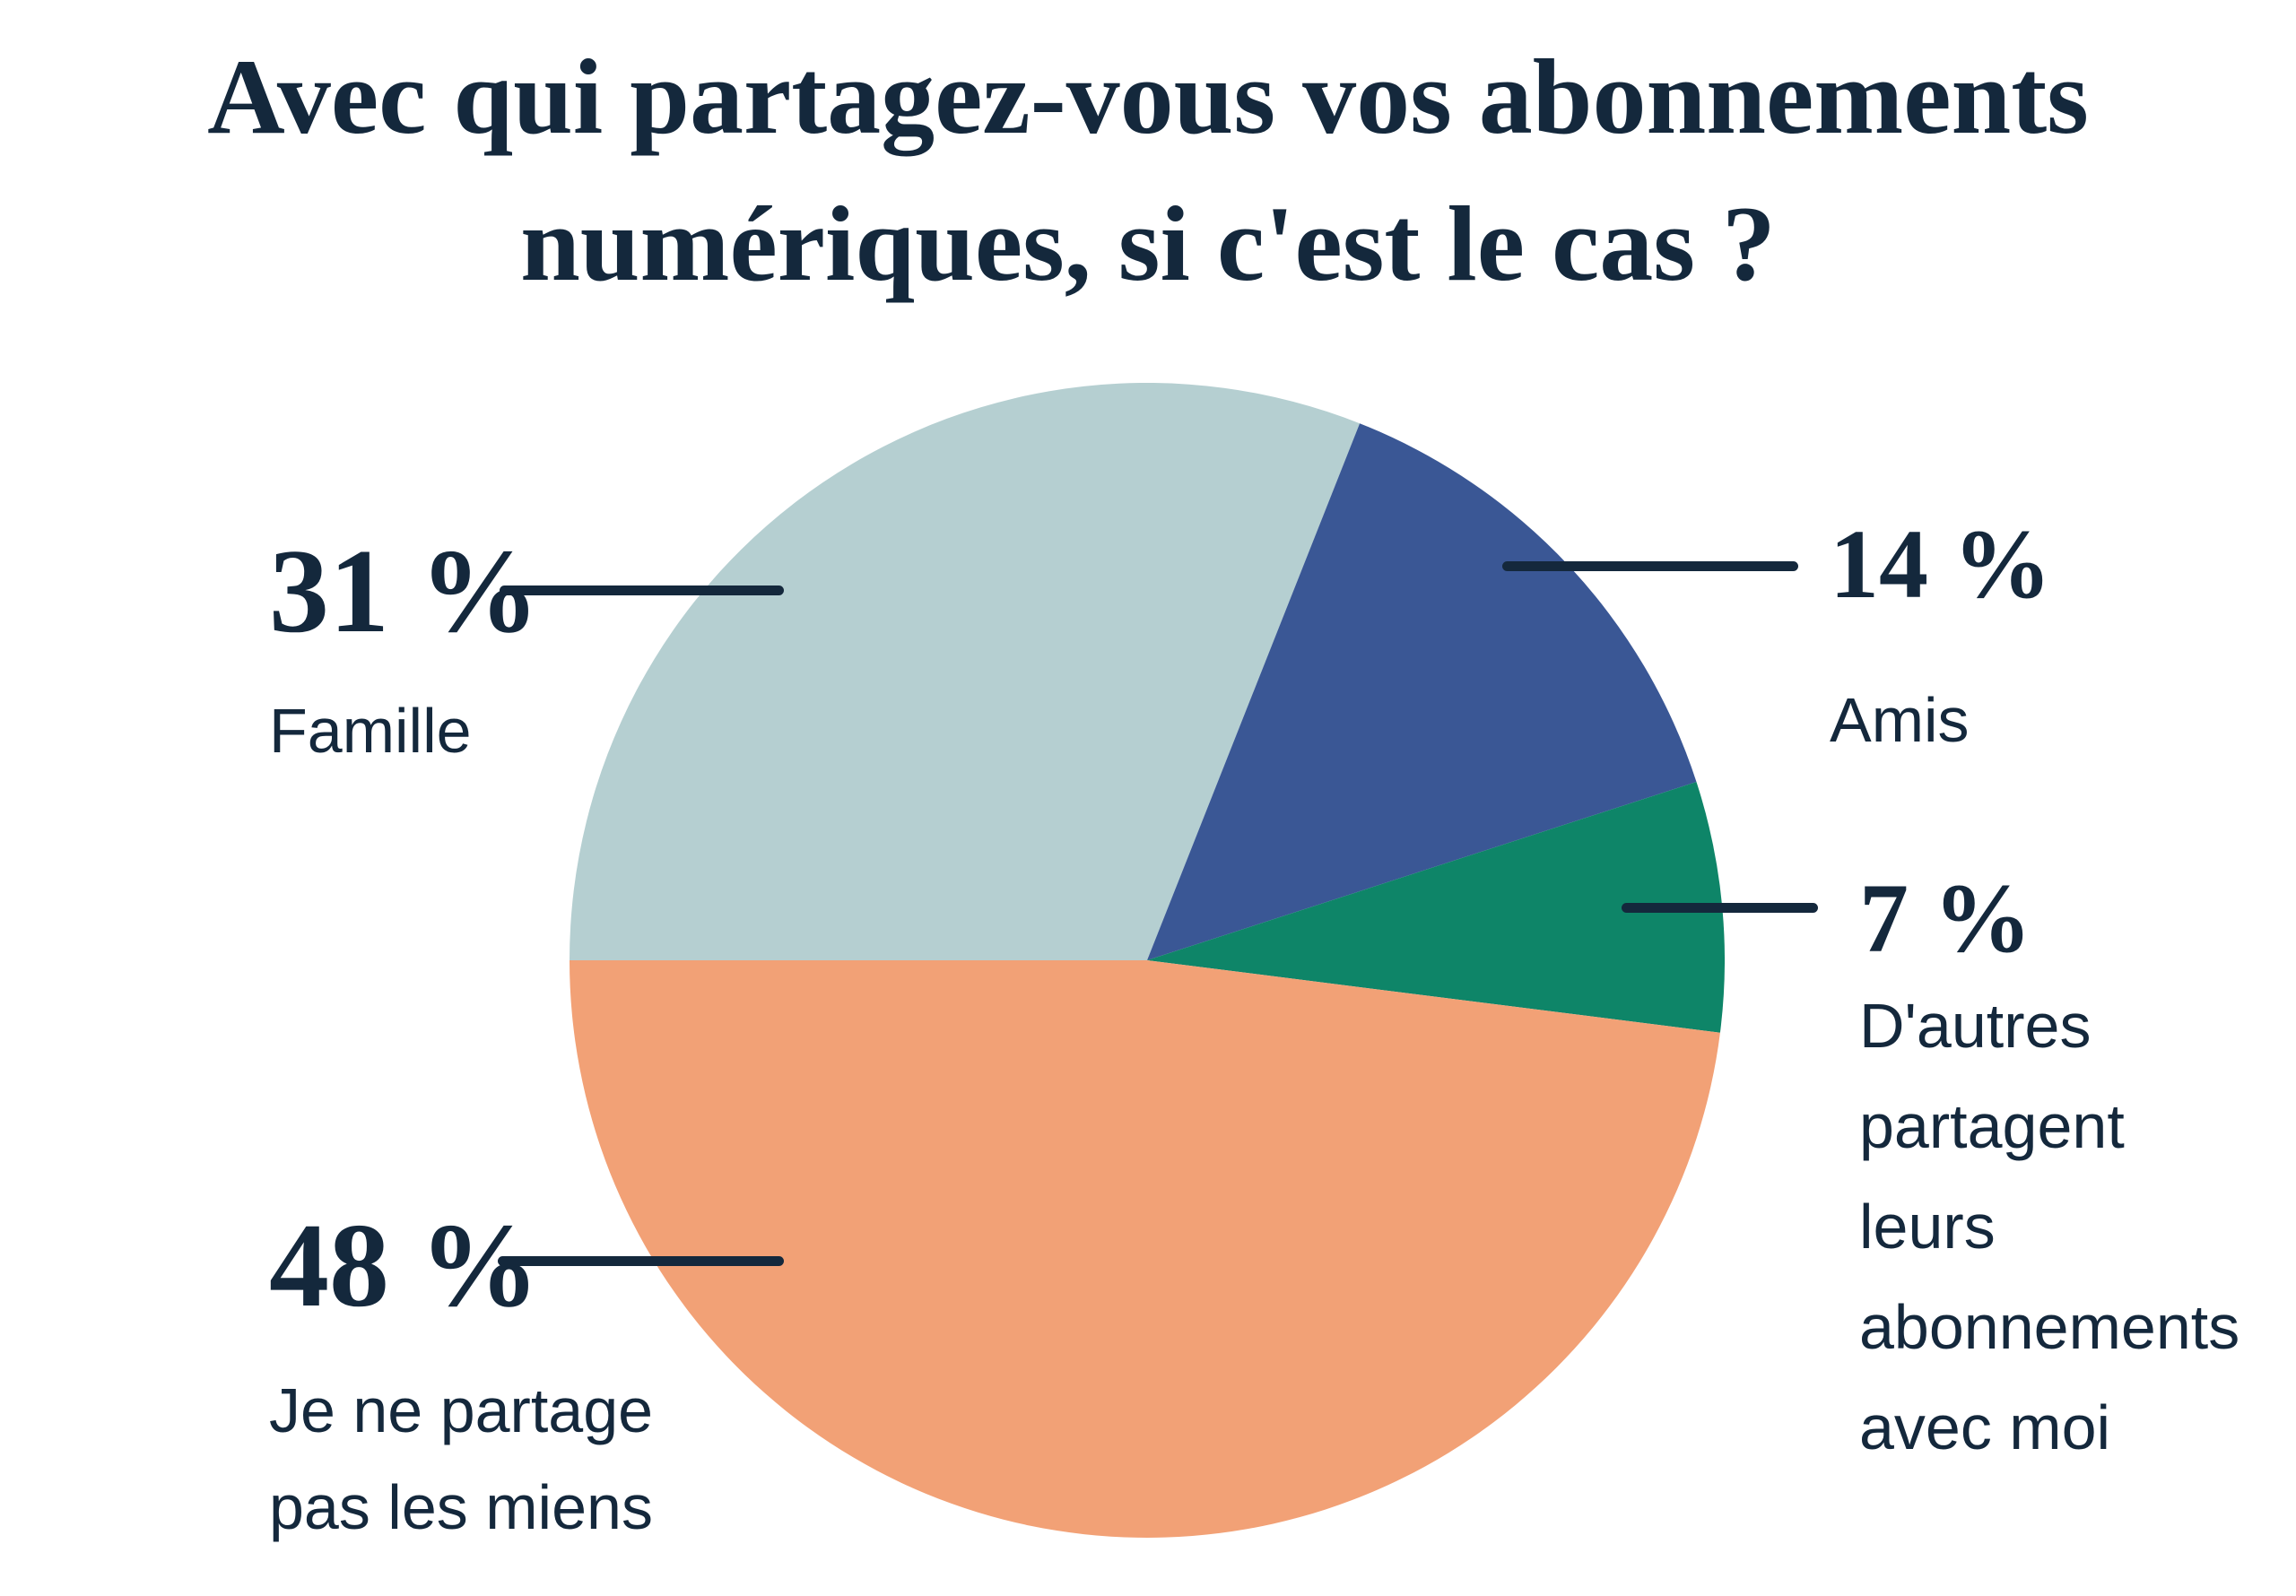  What do you see at coordinates (404, 591) in the screenshot?
I see `famille-percent-label: 31 %` at bounding box center [404, 591].